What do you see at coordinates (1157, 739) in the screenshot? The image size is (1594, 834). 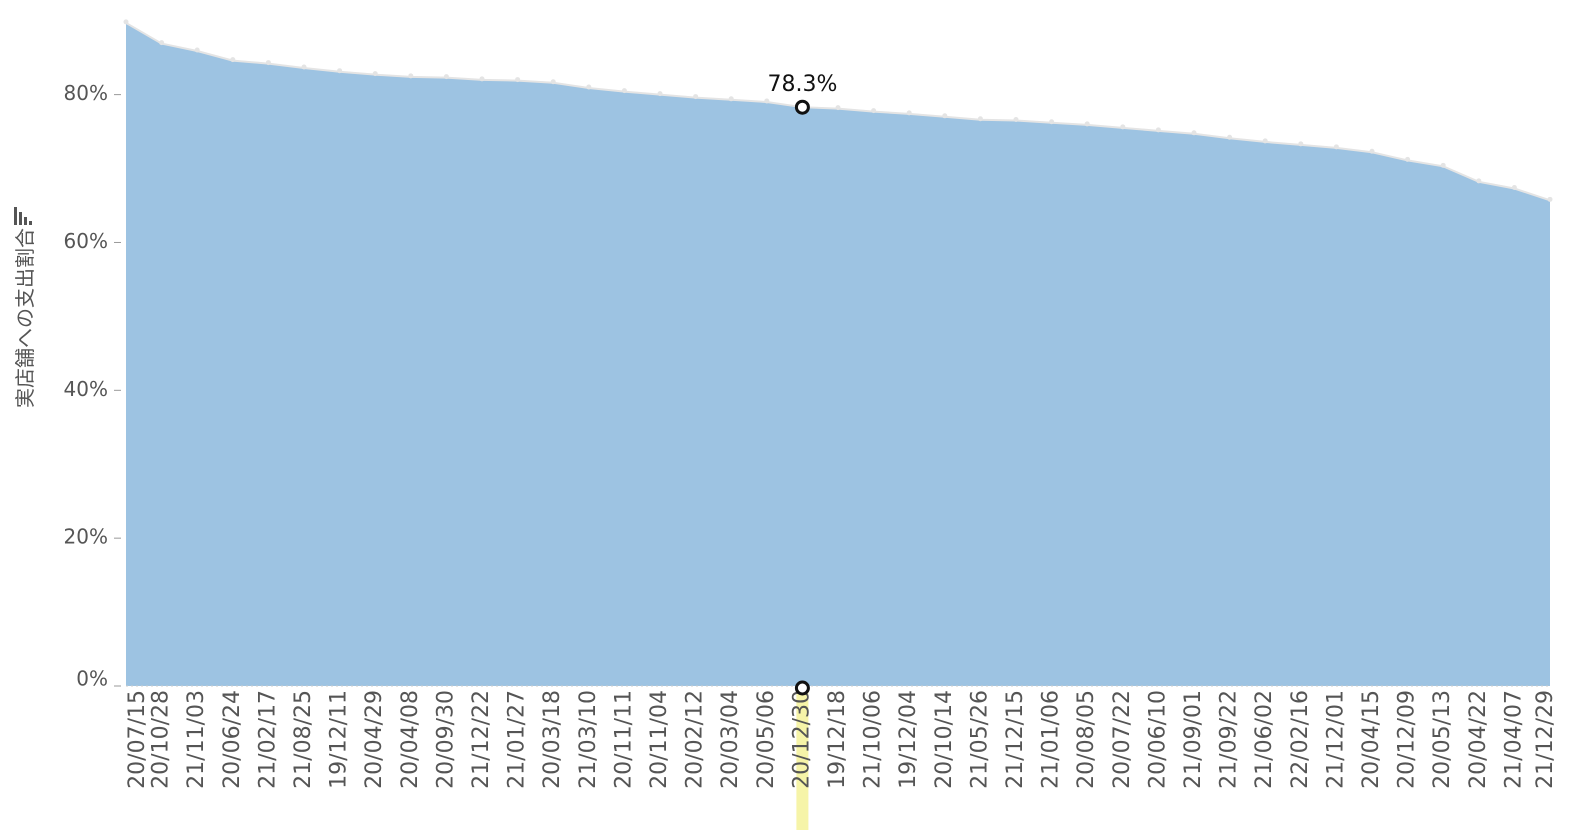 I see `x-tick-label: 20/06/10` at bounding box center [1157, 739].